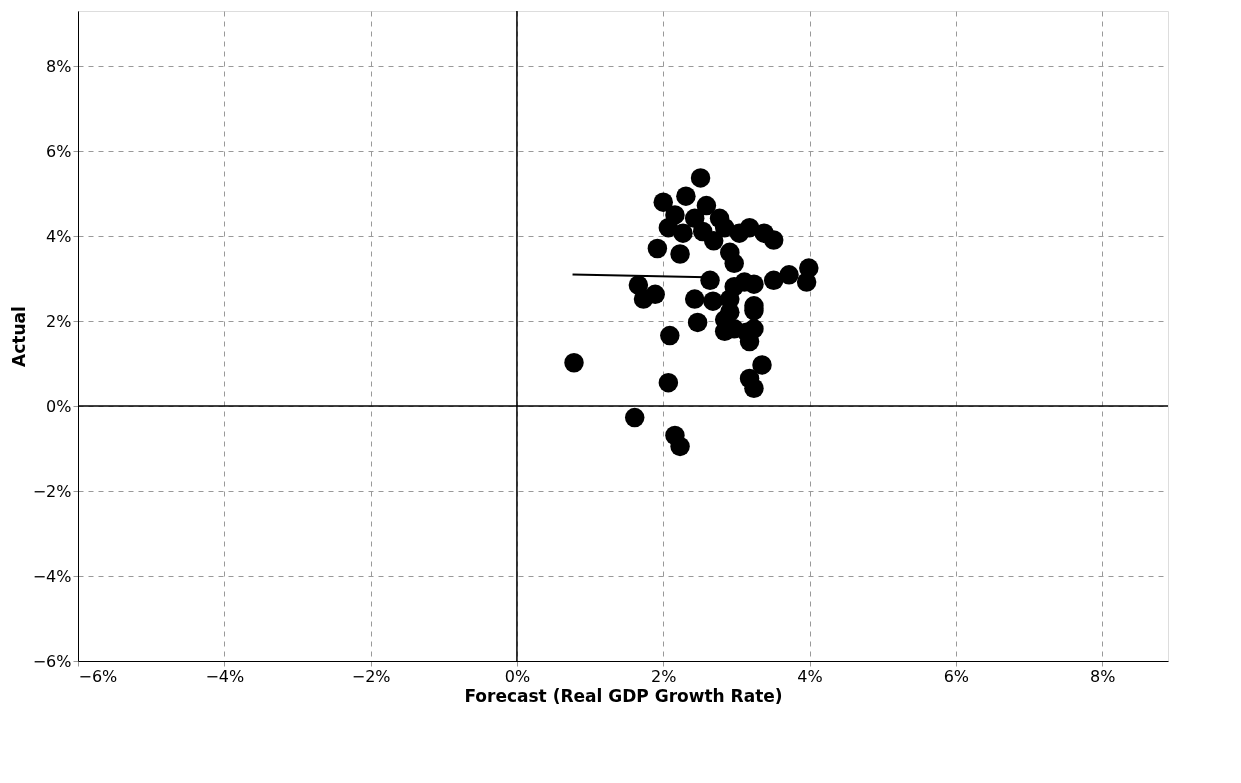 The width and height of the screenshot is (1241, 783). What do you see at coordinates (52, 491) in the screenshot?
I see `y-tick-label: −2%` at bounding box center [52, 491].